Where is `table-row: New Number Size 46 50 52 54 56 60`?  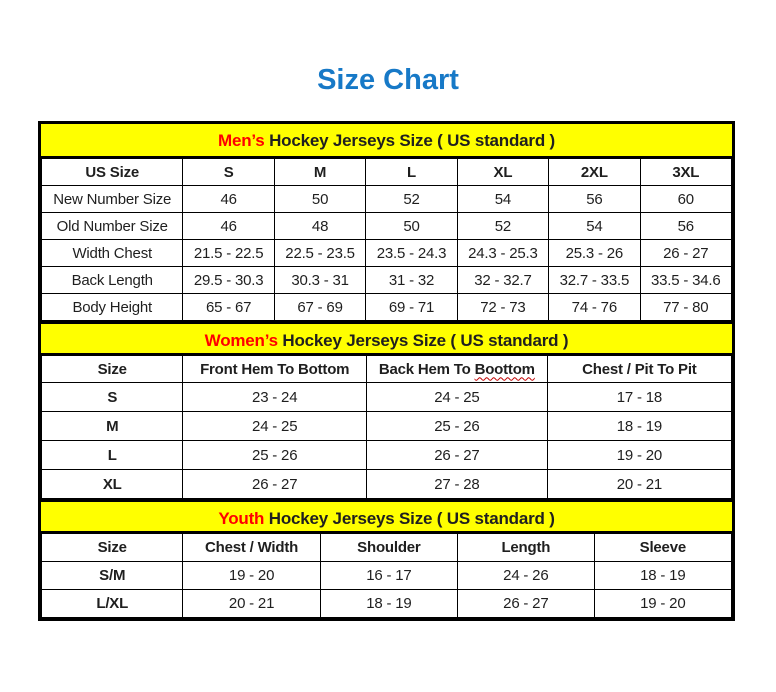
table-row: New Number Size 46 50 52 54 56 60 is located at coordinates (386, 199).